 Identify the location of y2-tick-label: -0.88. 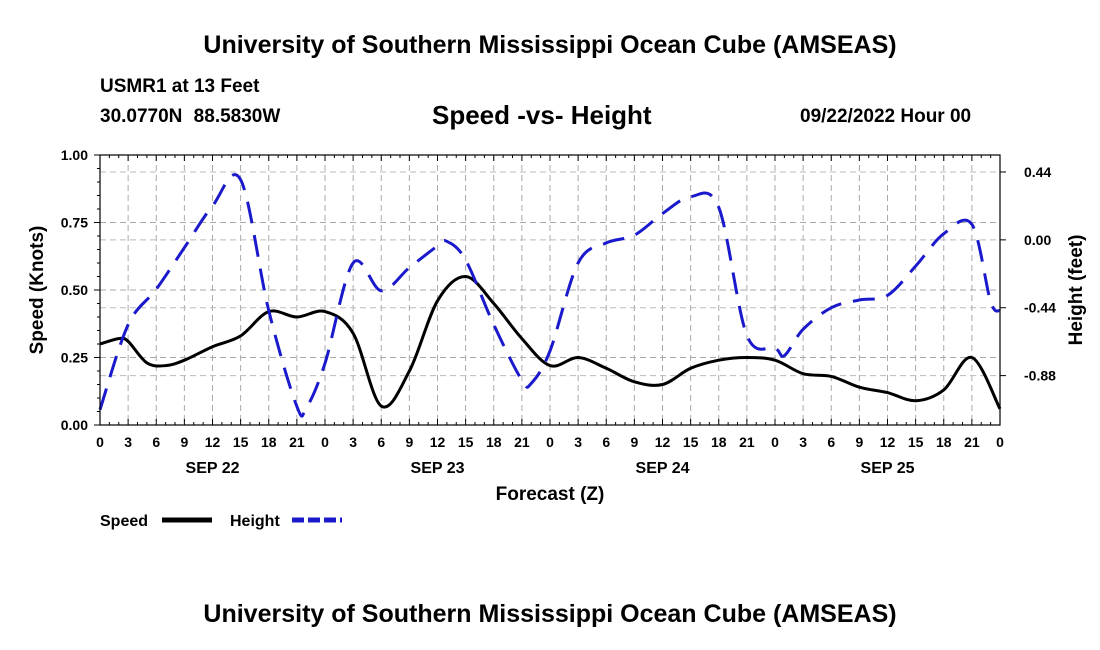
(1040, 376).